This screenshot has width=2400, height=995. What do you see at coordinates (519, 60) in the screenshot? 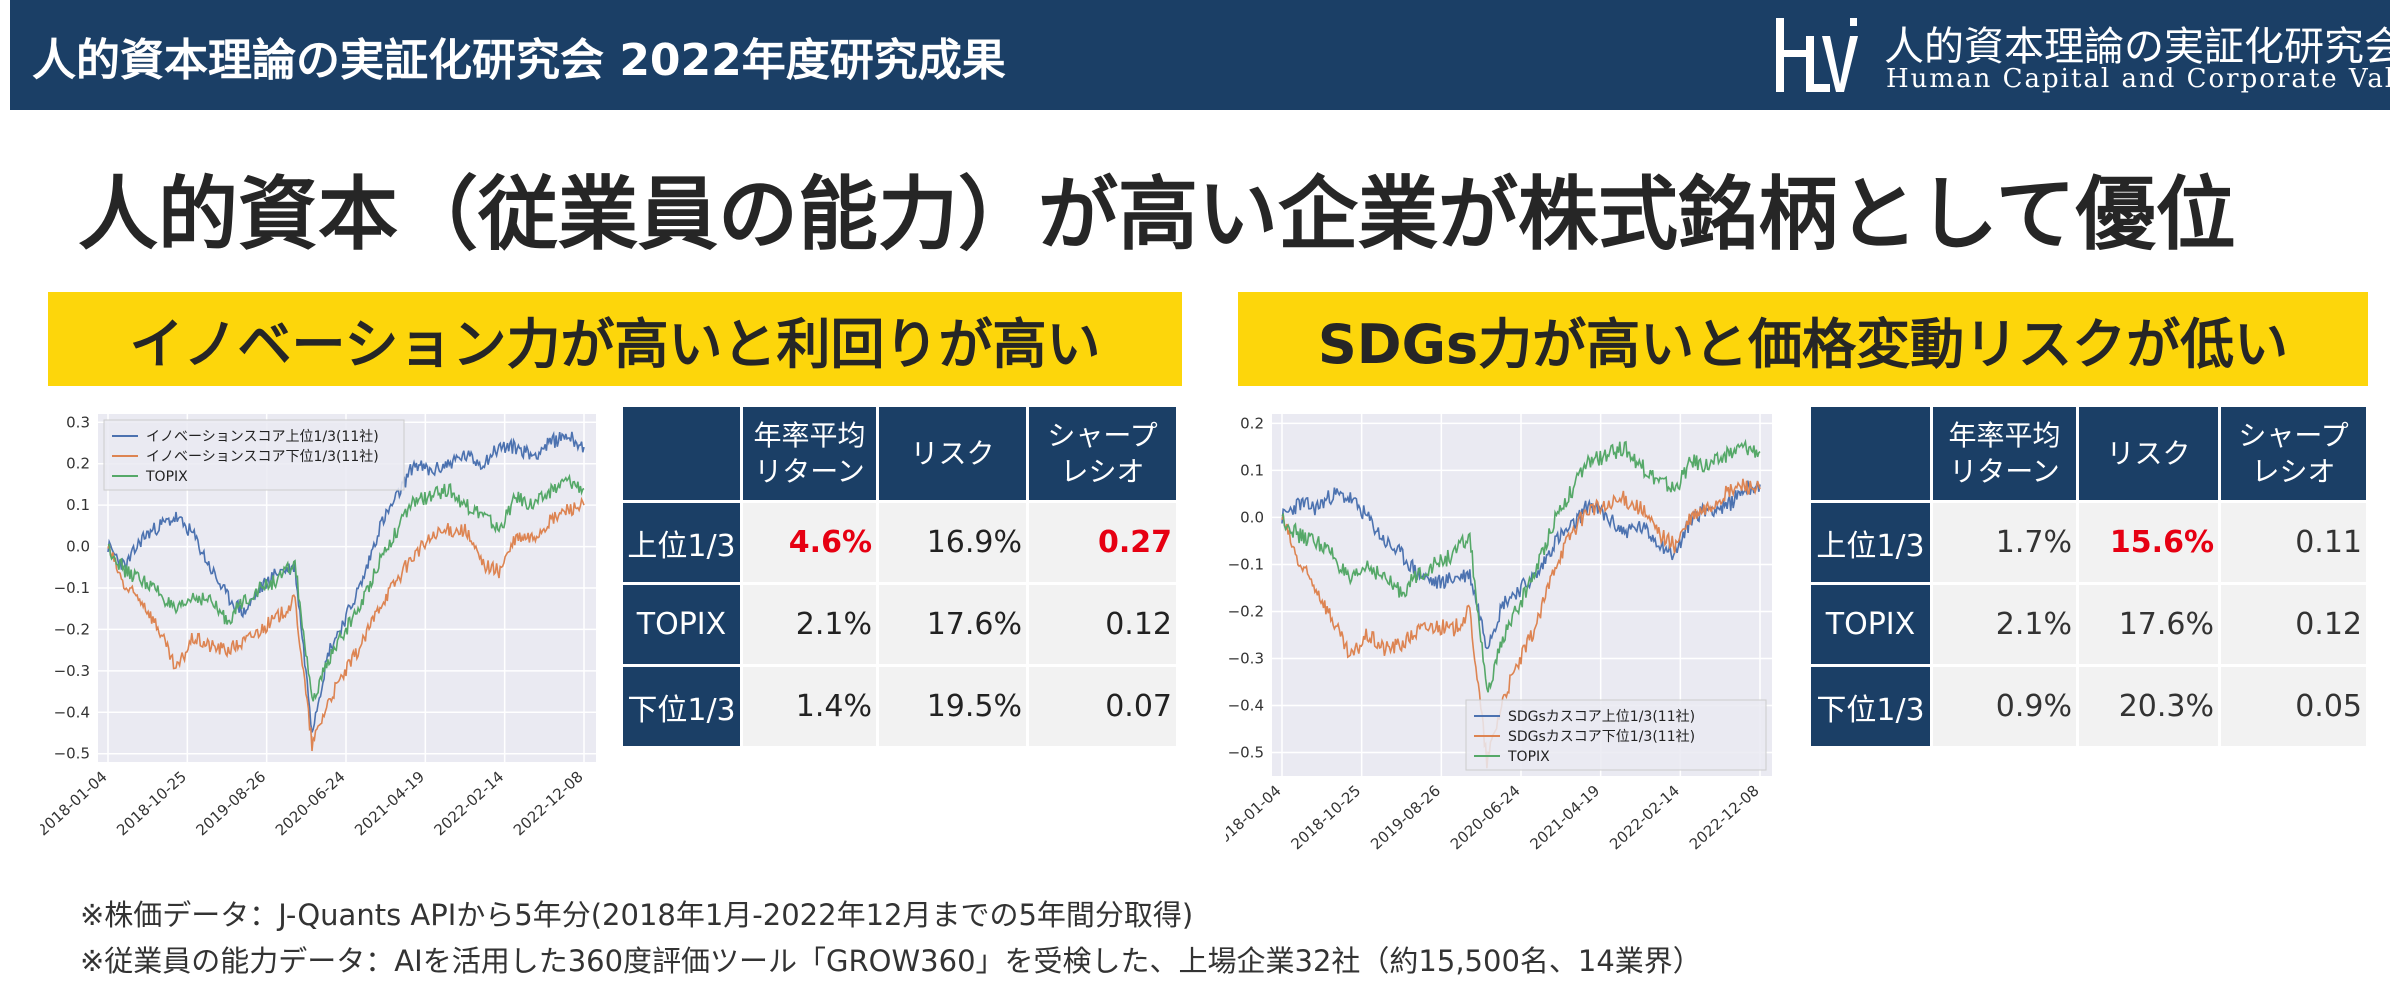
I see `header-title: 人的資本理論の実証化研究会 2022年度研究成果` at bounding box center [519, 60].